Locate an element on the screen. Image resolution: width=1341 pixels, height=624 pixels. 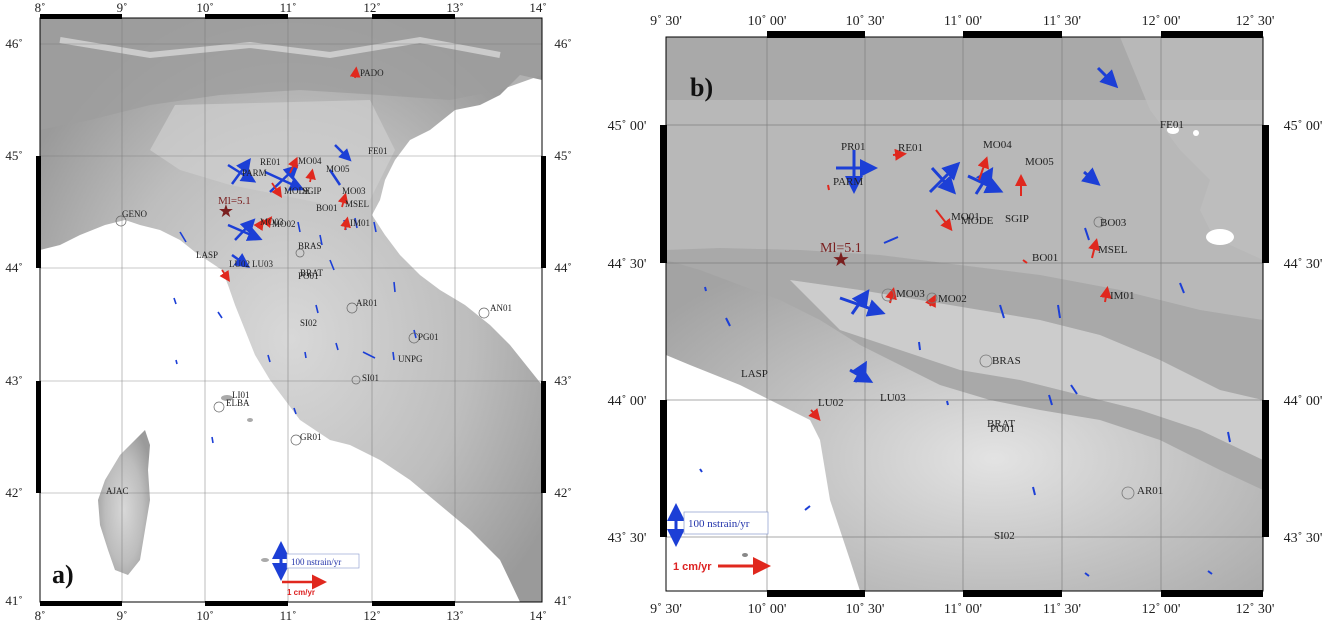
event-star-b: ★ is located at coordinates (841, 260).